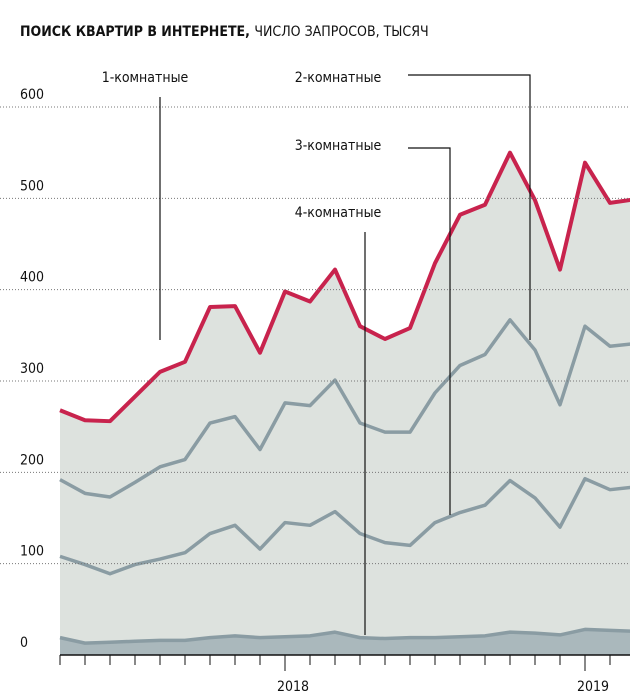 This screenshot has height=696, width=630. Describe the element at coordinates (135, 32) in the screenshot. I see `title: ПОИСК КВАРТИР В ИНТЕРНЕТЕ,` at that location.